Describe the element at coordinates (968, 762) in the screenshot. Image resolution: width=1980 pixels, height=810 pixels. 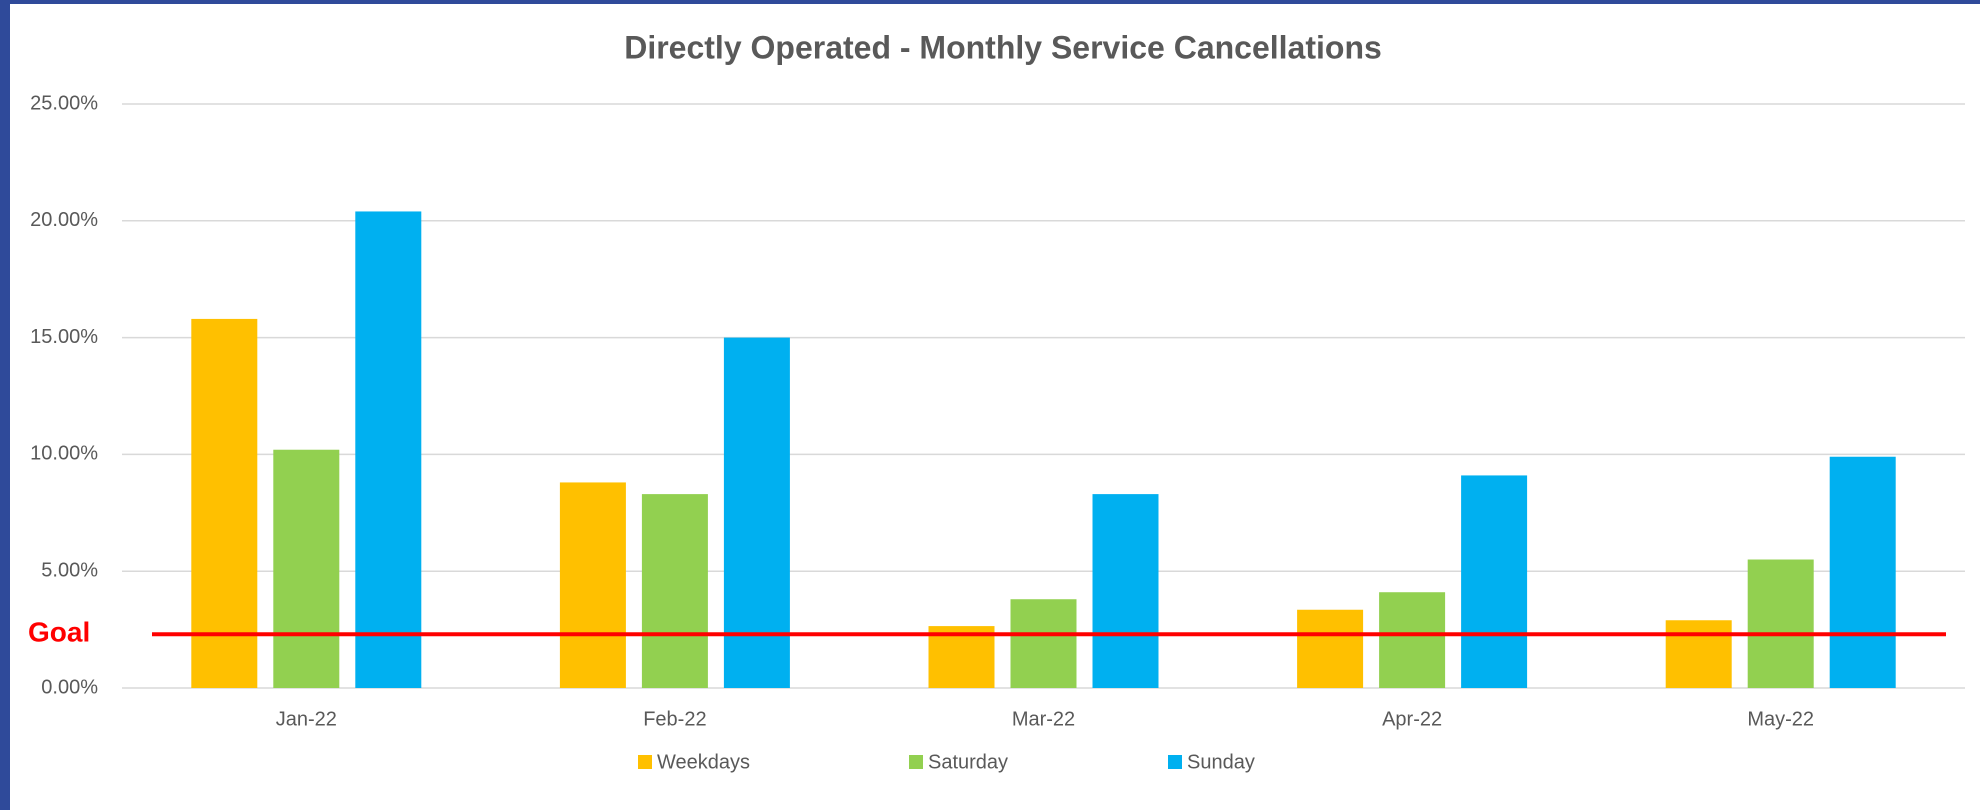
I see `legend-label: Saturday` at that location.